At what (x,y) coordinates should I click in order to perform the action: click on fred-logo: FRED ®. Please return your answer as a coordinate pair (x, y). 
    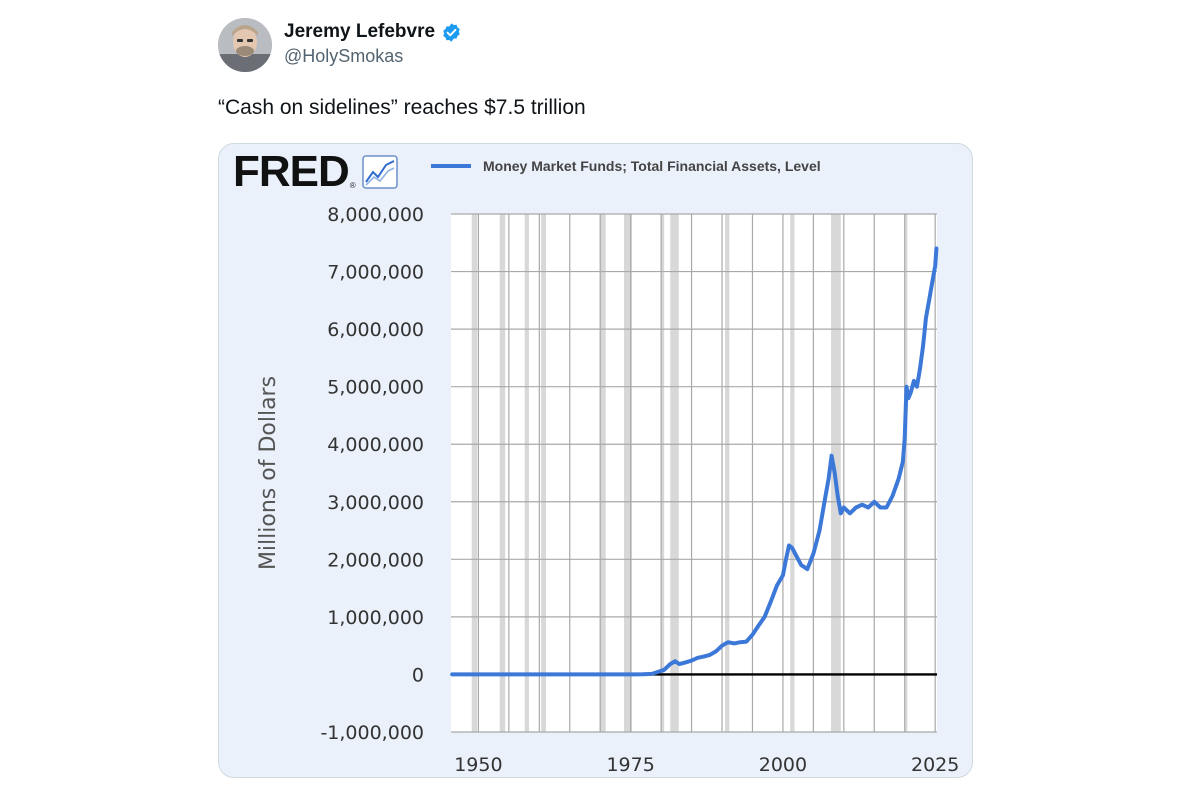
    Looking at the image, I should click on (315, 172).